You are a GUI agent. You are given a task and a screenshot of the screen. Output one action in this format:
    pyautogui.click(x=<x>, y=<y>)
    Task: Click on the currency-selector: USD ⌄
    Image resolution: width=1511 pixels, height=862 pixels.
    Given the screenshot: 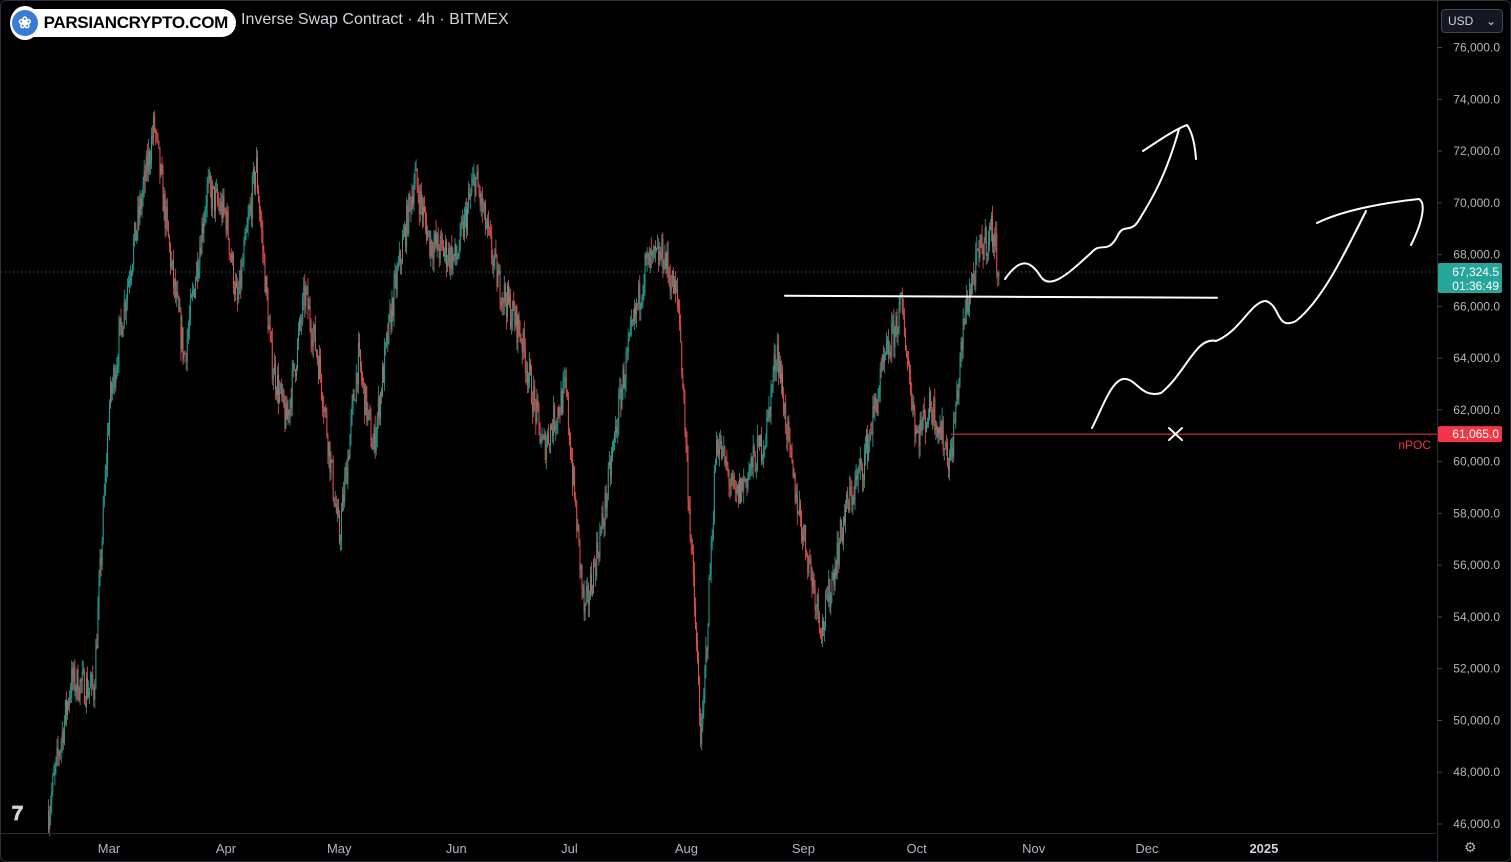 What is the action you would take?
    pyautogui.click(x=1472, y=21)
    